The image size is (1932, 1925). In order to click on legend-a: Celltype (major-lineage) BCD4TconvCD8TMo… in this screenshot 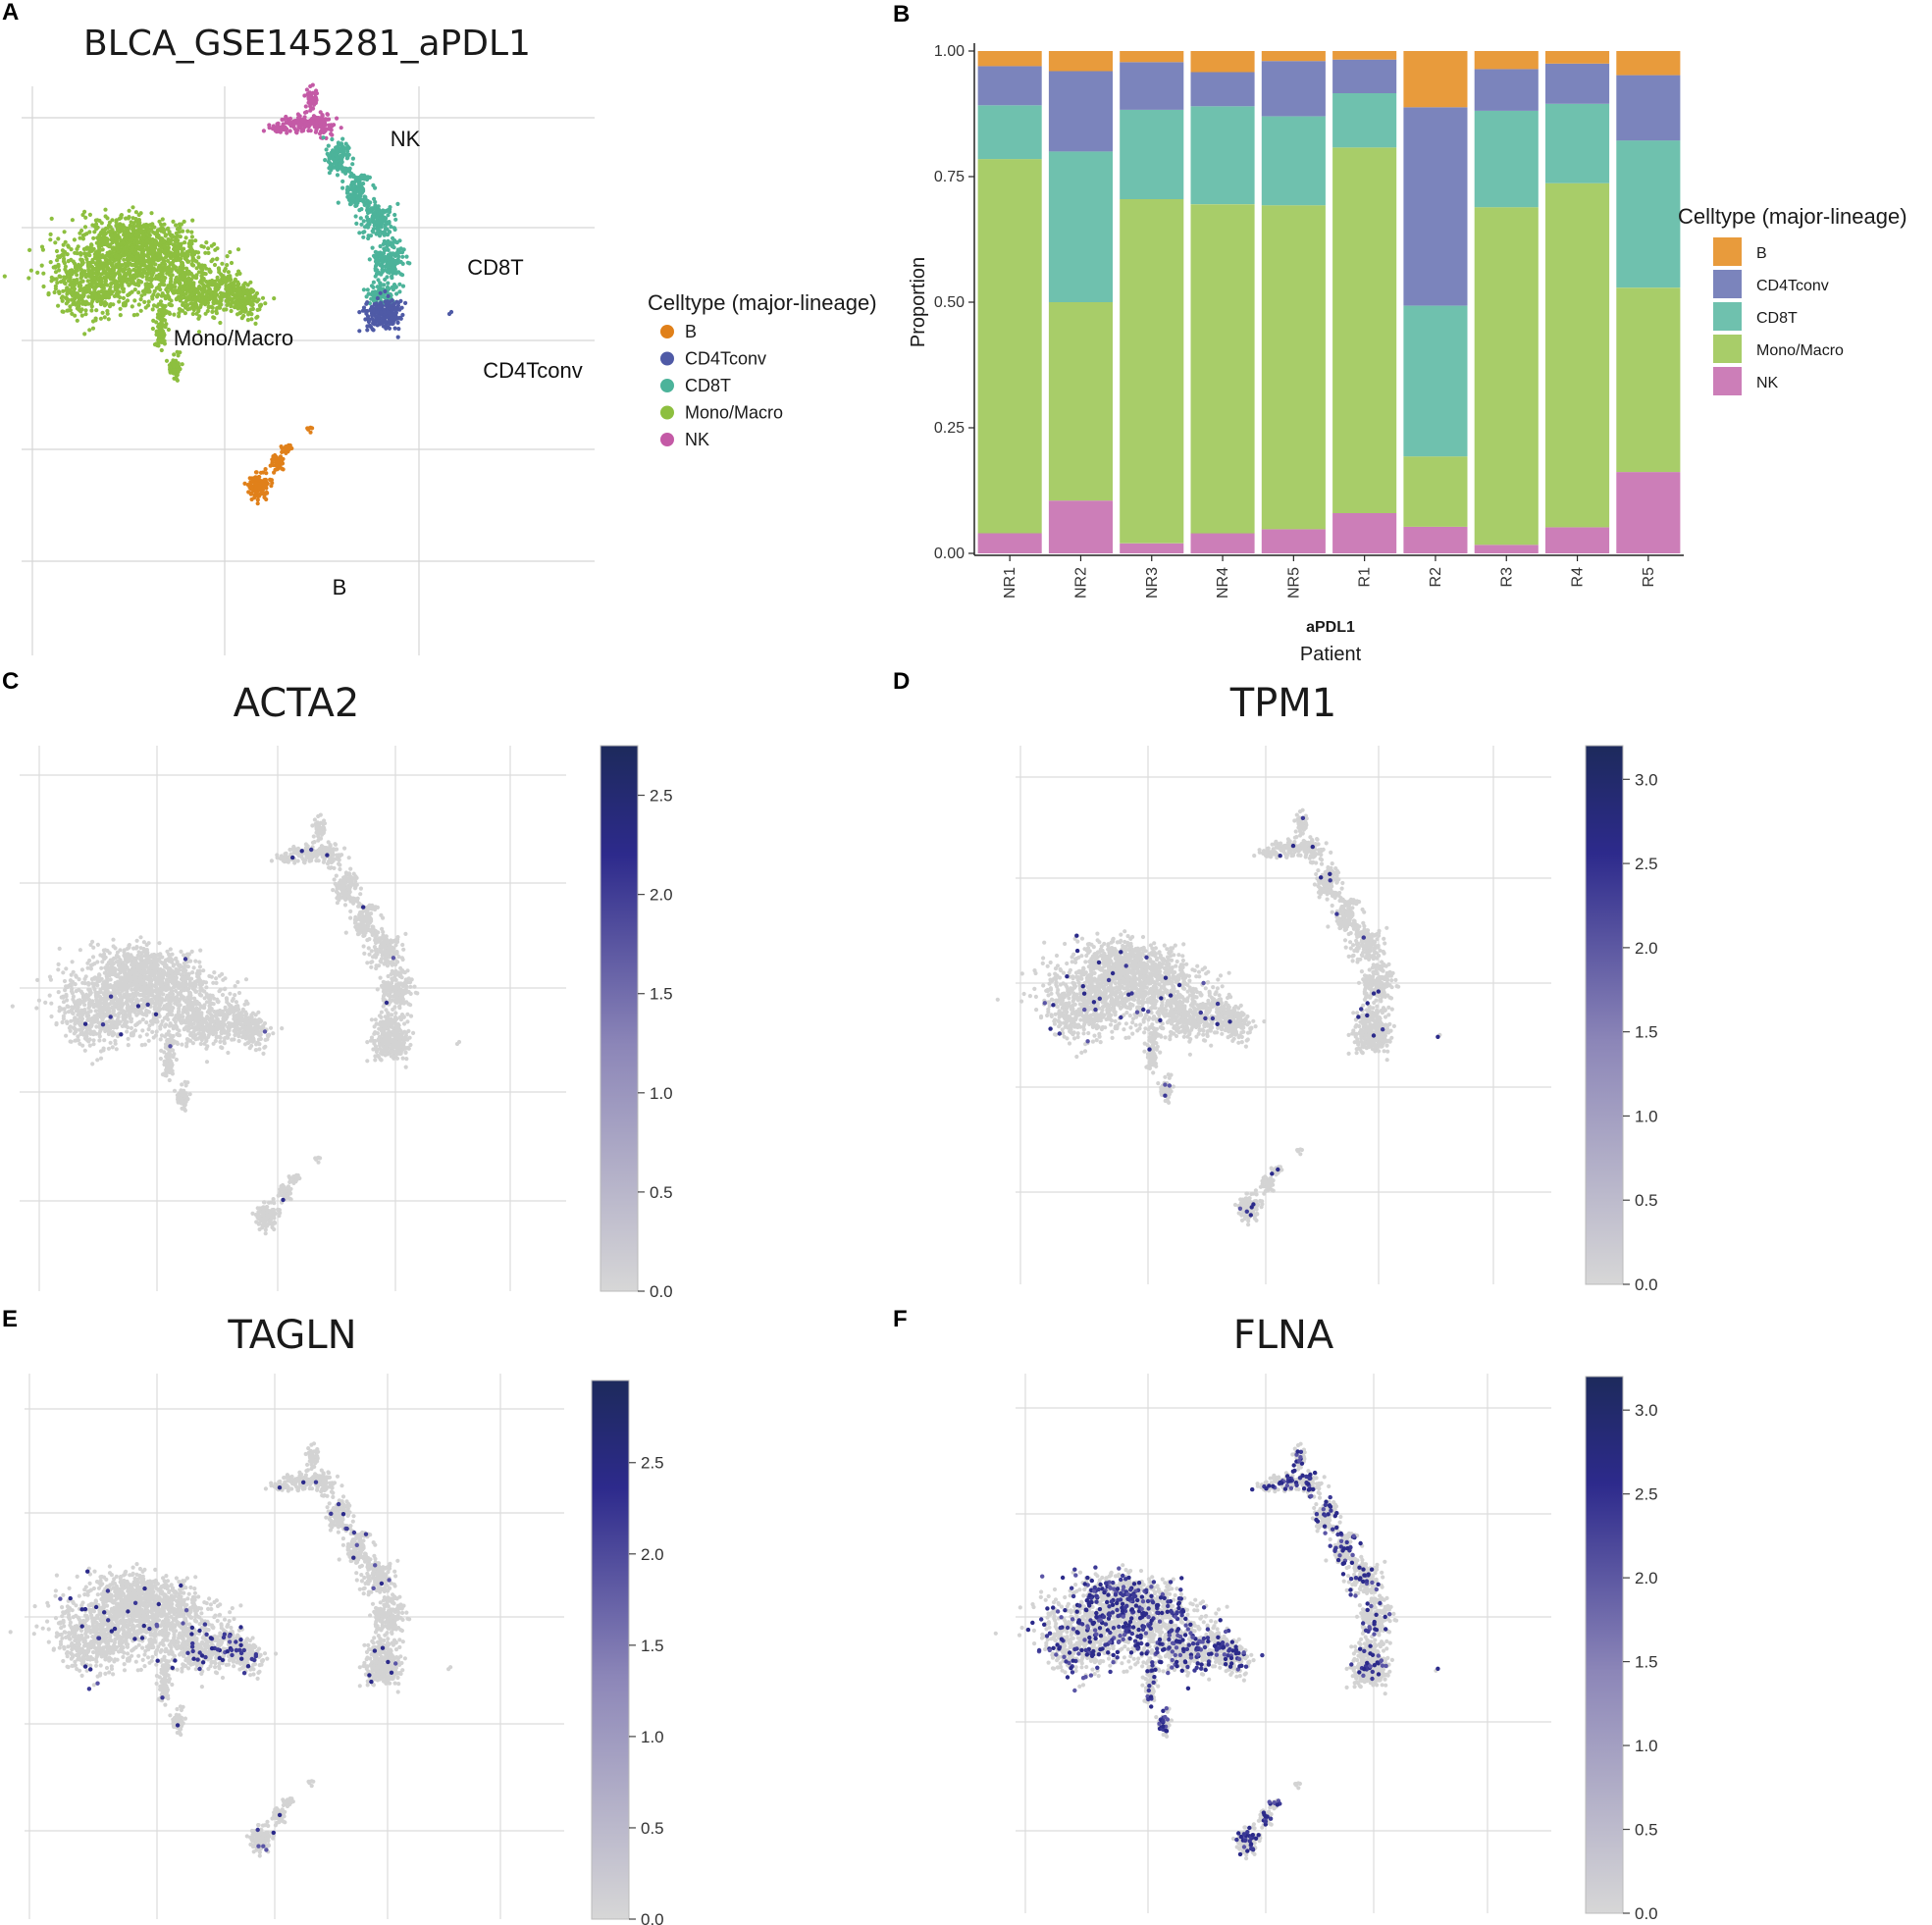, I will do `click(762, 369)`.